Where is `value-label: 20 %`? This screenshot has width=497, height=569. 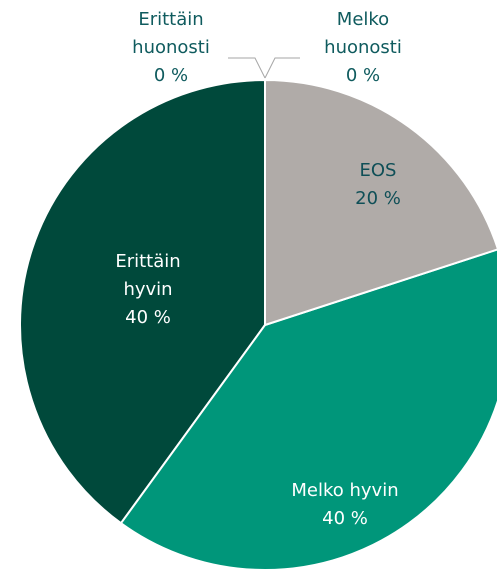 value-label: 20 % is located at coordinates (378, 198).